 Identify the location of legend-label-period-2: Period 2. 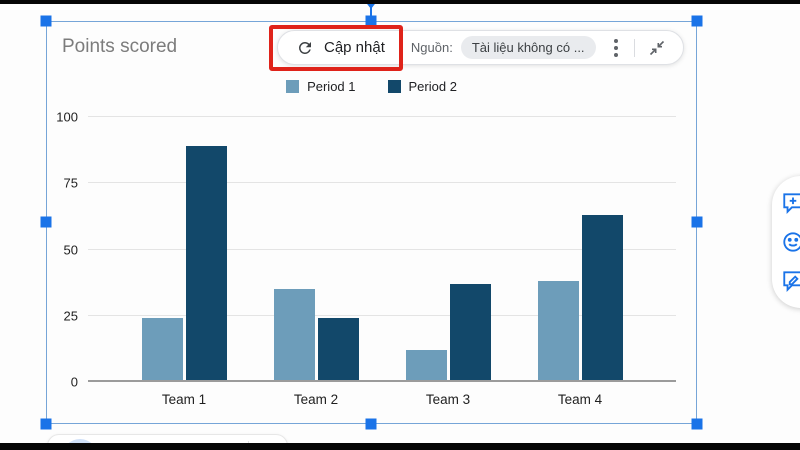
(432, 86).